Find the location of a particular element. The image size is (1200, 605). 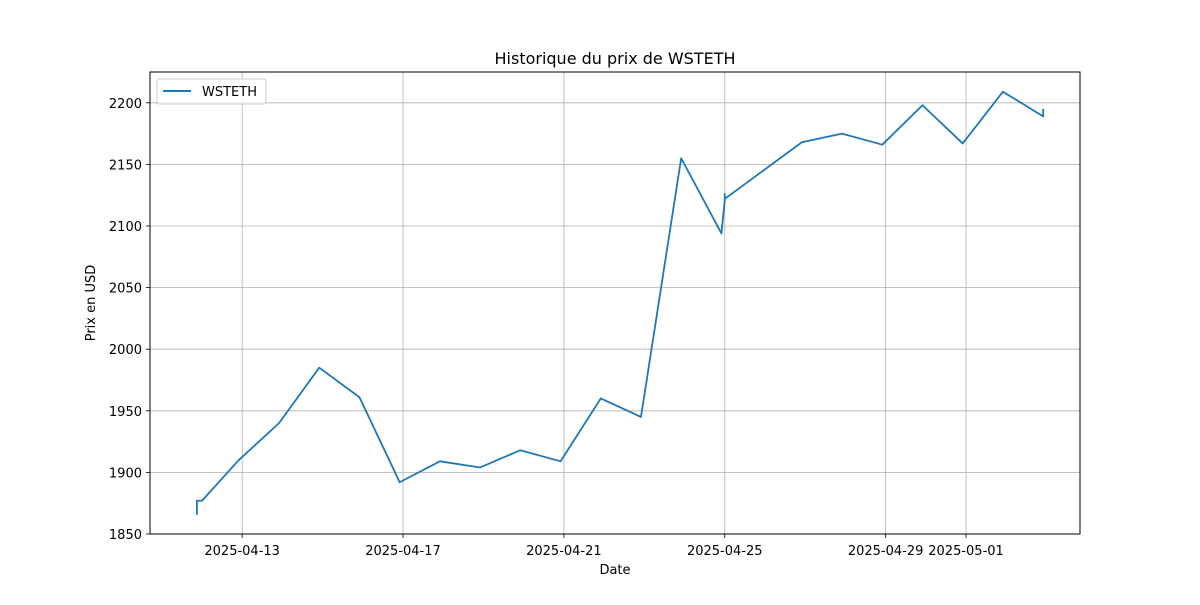

x-tick-label: 2025-04-25 is located at coordinates (725, 551).